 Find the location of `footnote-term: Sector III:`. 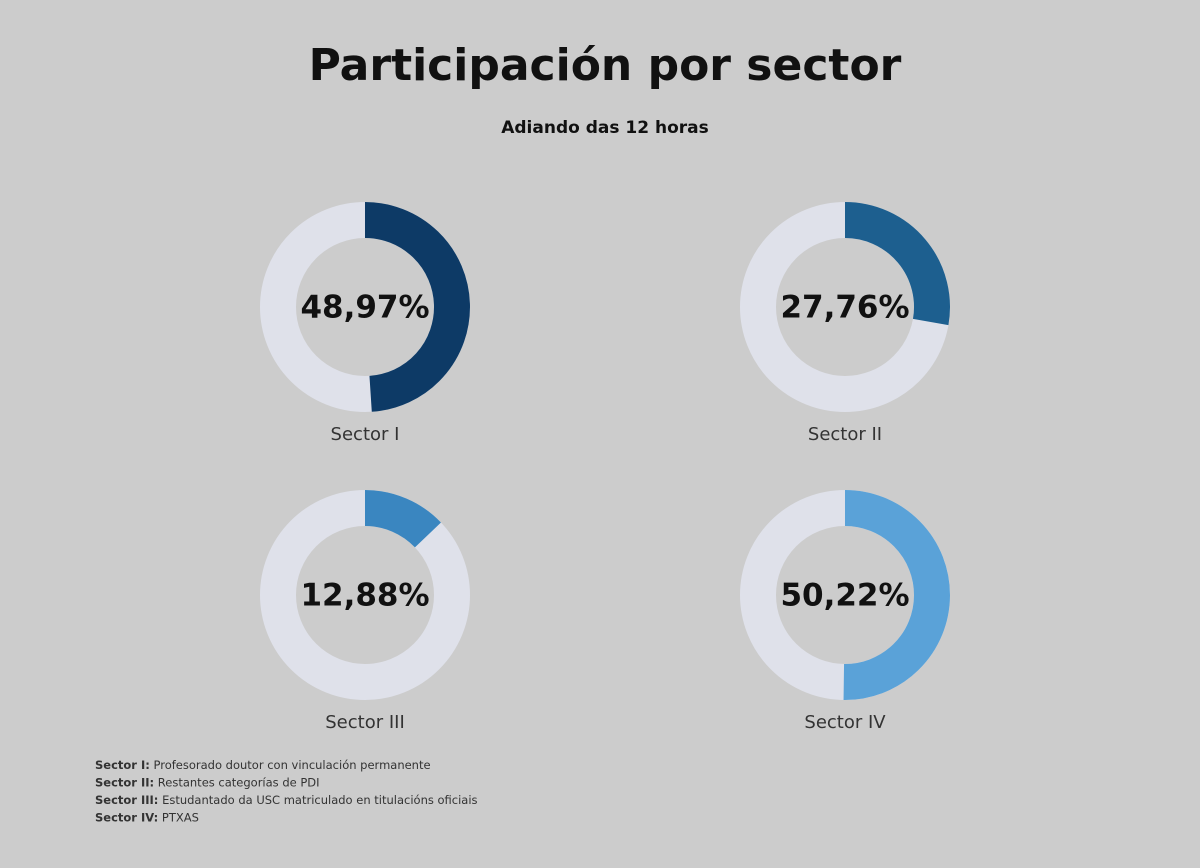

footnote-term: Sector III: is located at coordinates (126, 800).